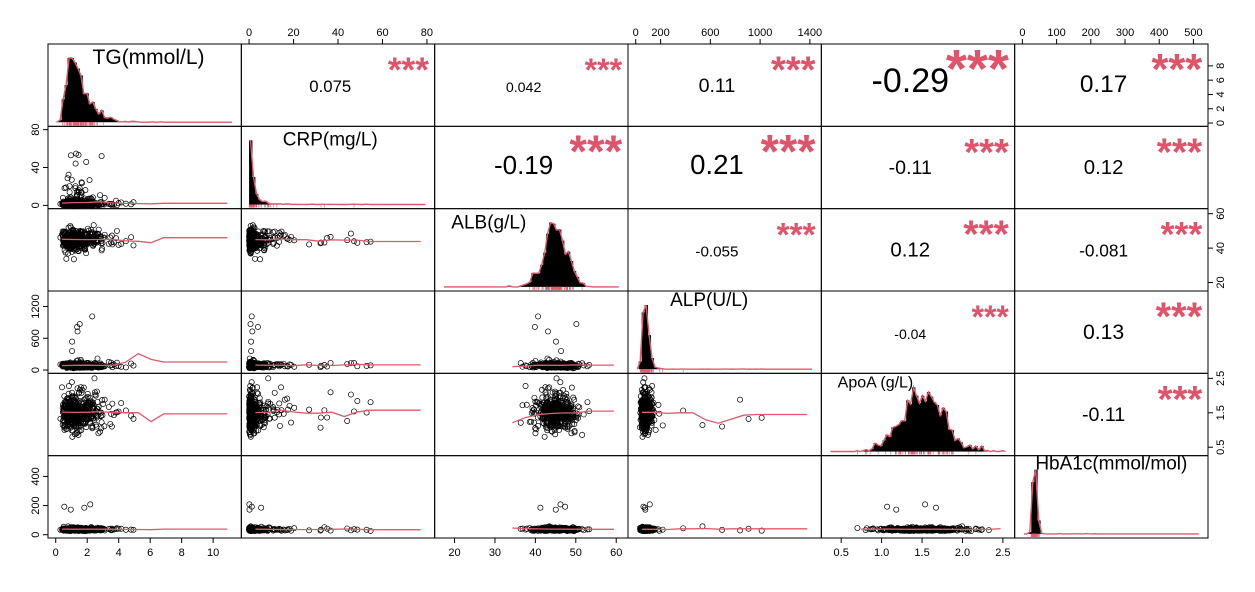 The height and width of the screenshot is (592, 1255). I want to click on density-curve, so click(531, 254).